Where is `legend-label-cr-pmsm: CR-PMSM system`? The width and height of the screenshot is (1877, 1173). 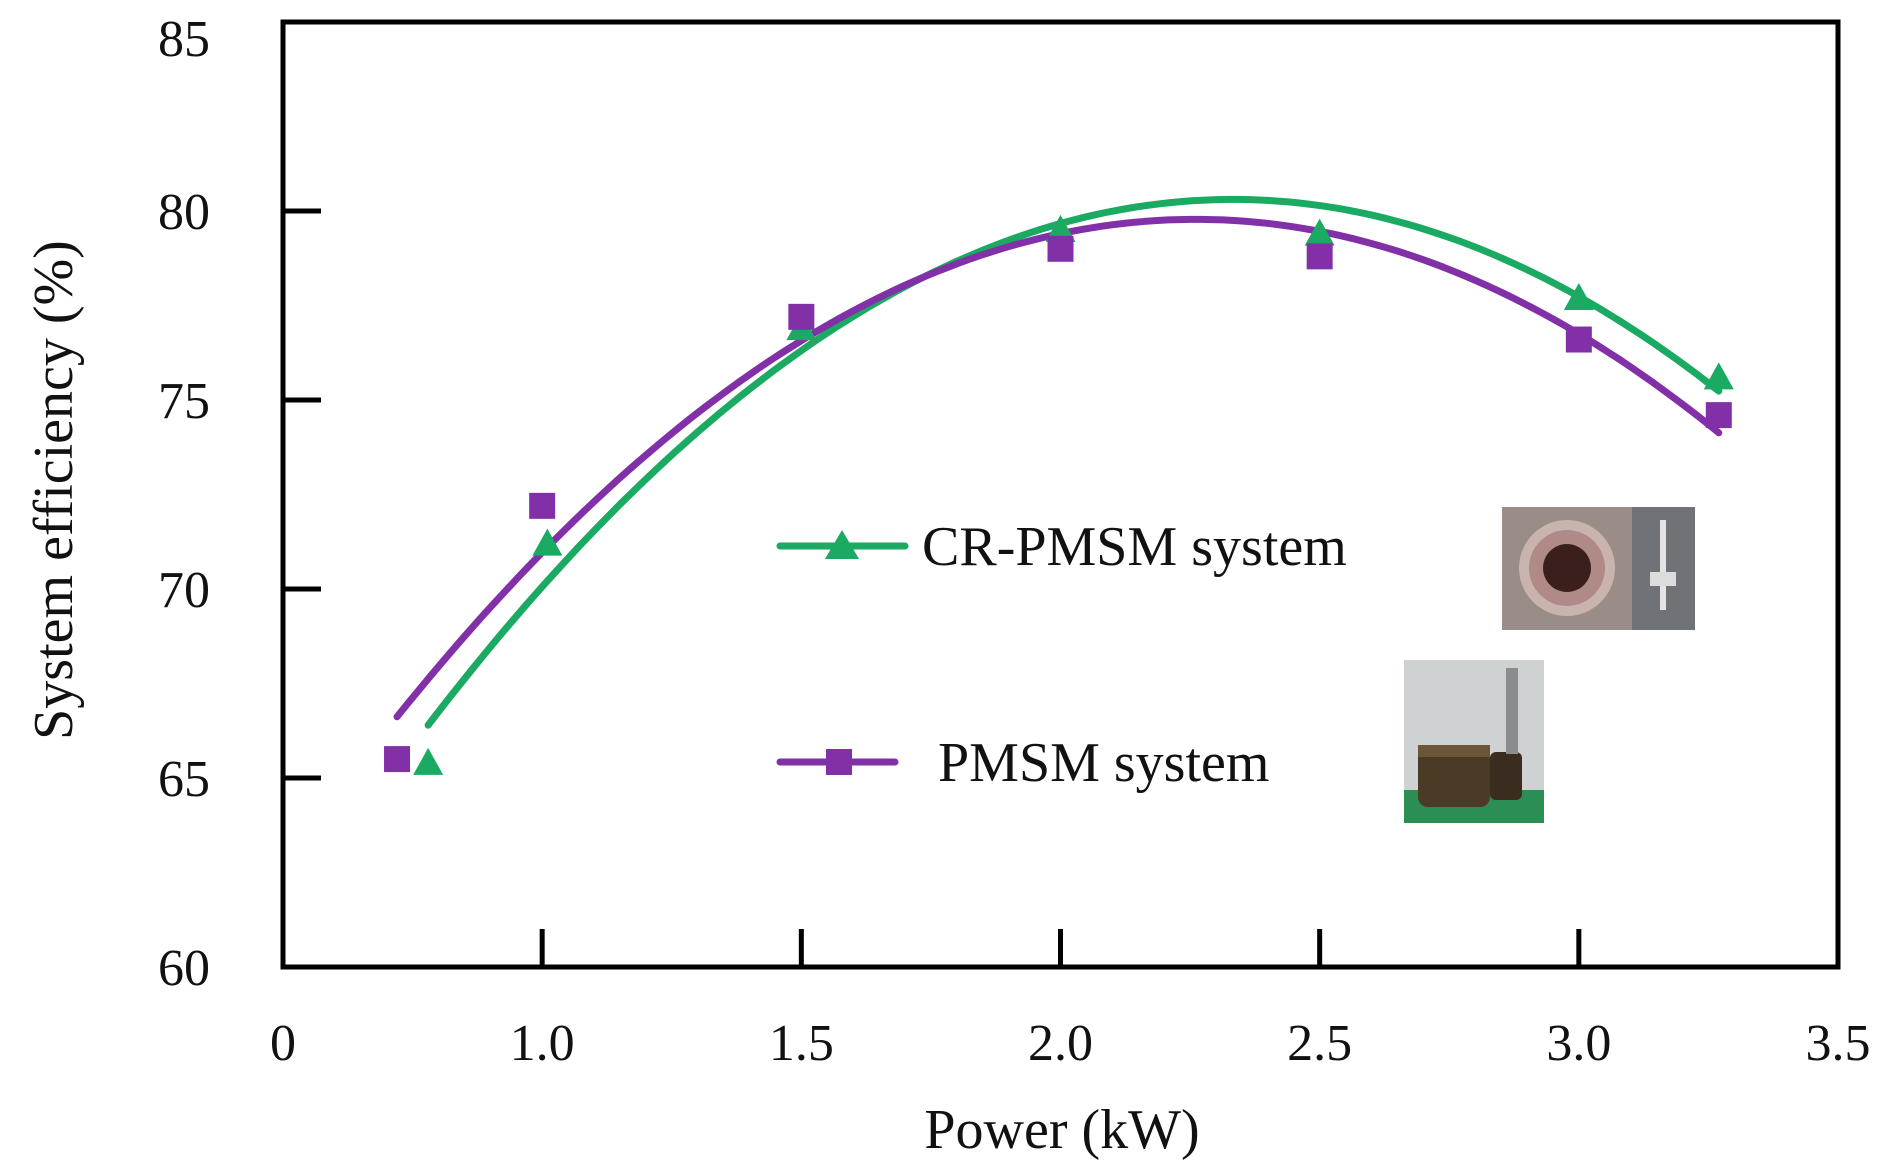
legend-label-cr-pmsm: CR-PMSM system is located at coordinates (1134, 547).